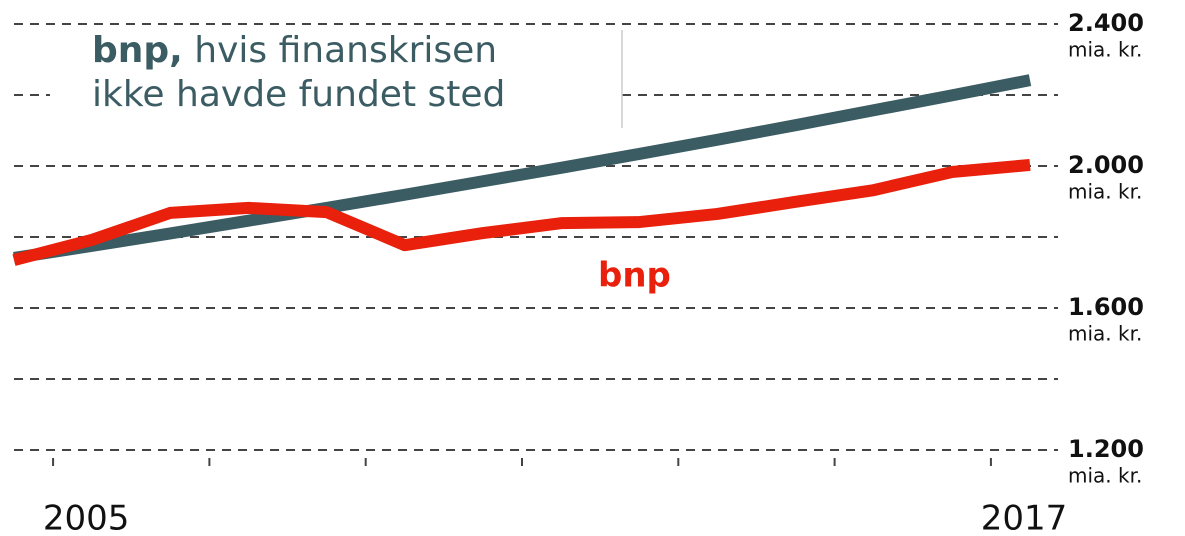 This screenshot has height=536, width=1185. Describe the element at coordinates (1024, 517) in the screenshot. I see `x-tick-label: 2017` at that location.